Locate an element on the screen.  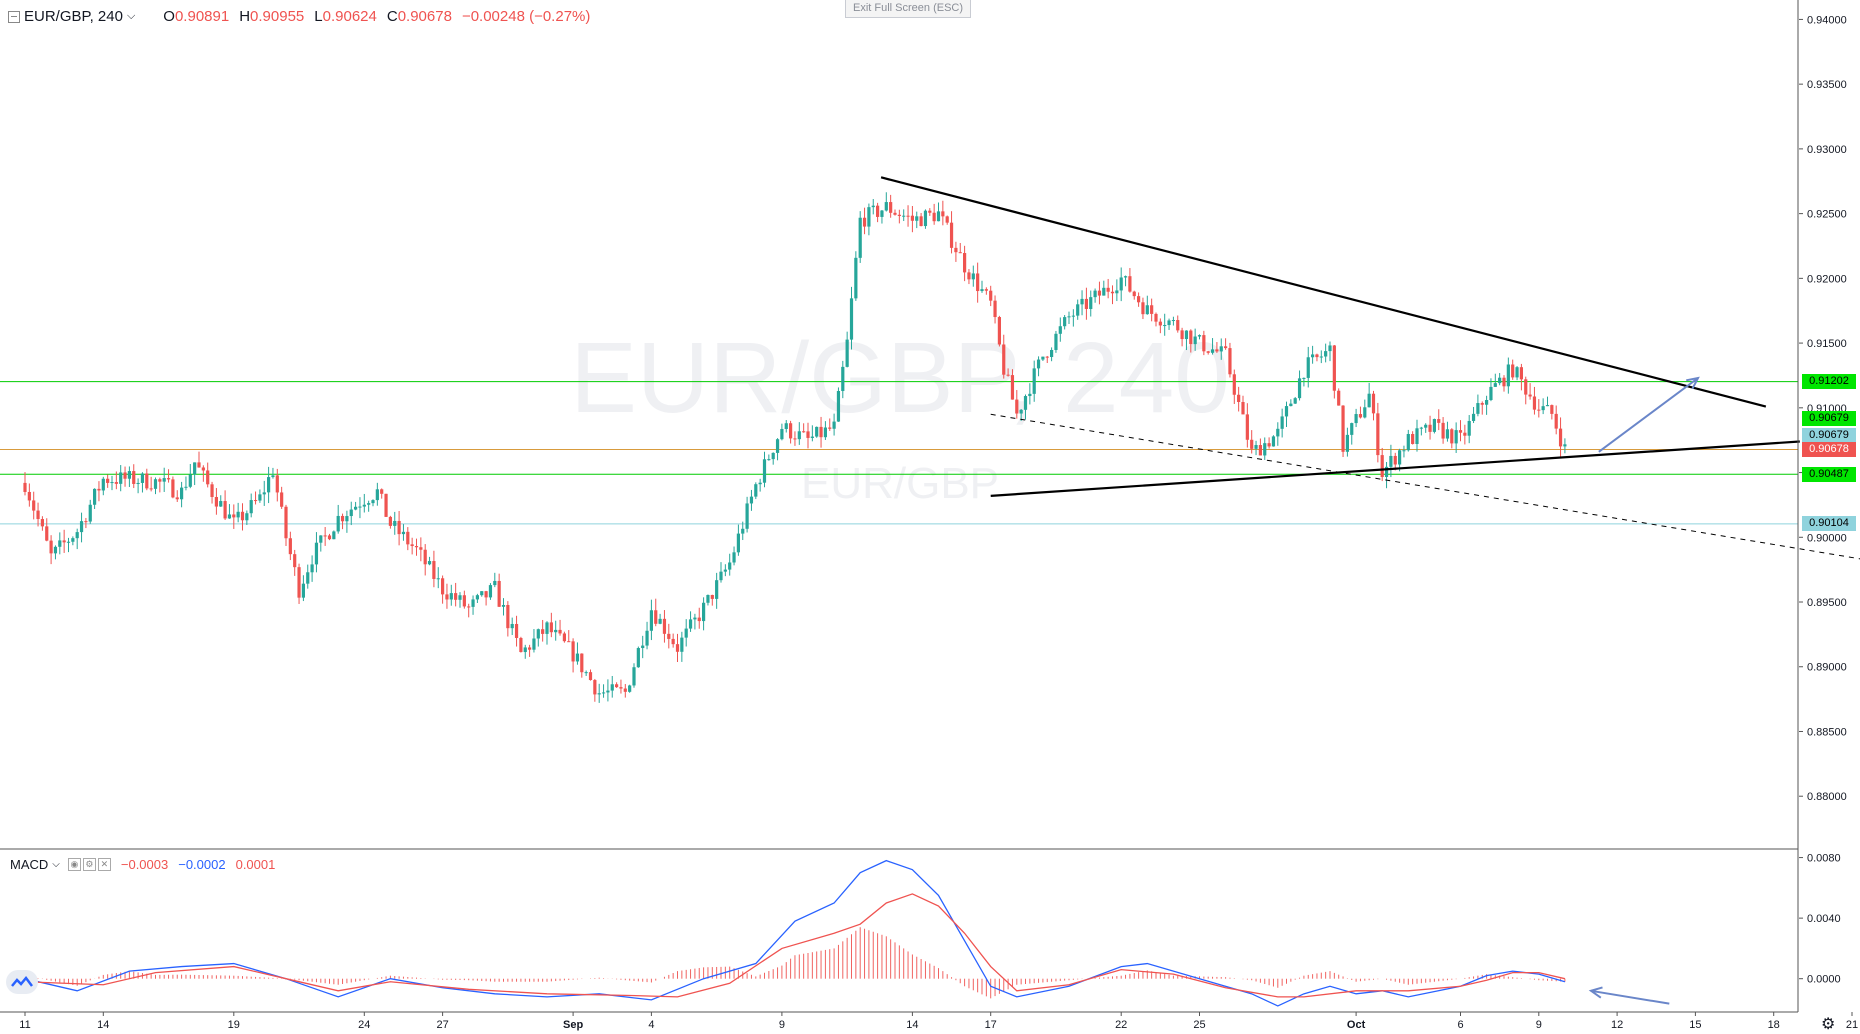
symbol-label: EUR/GBP, 240 is located at coordinates (73, 16).